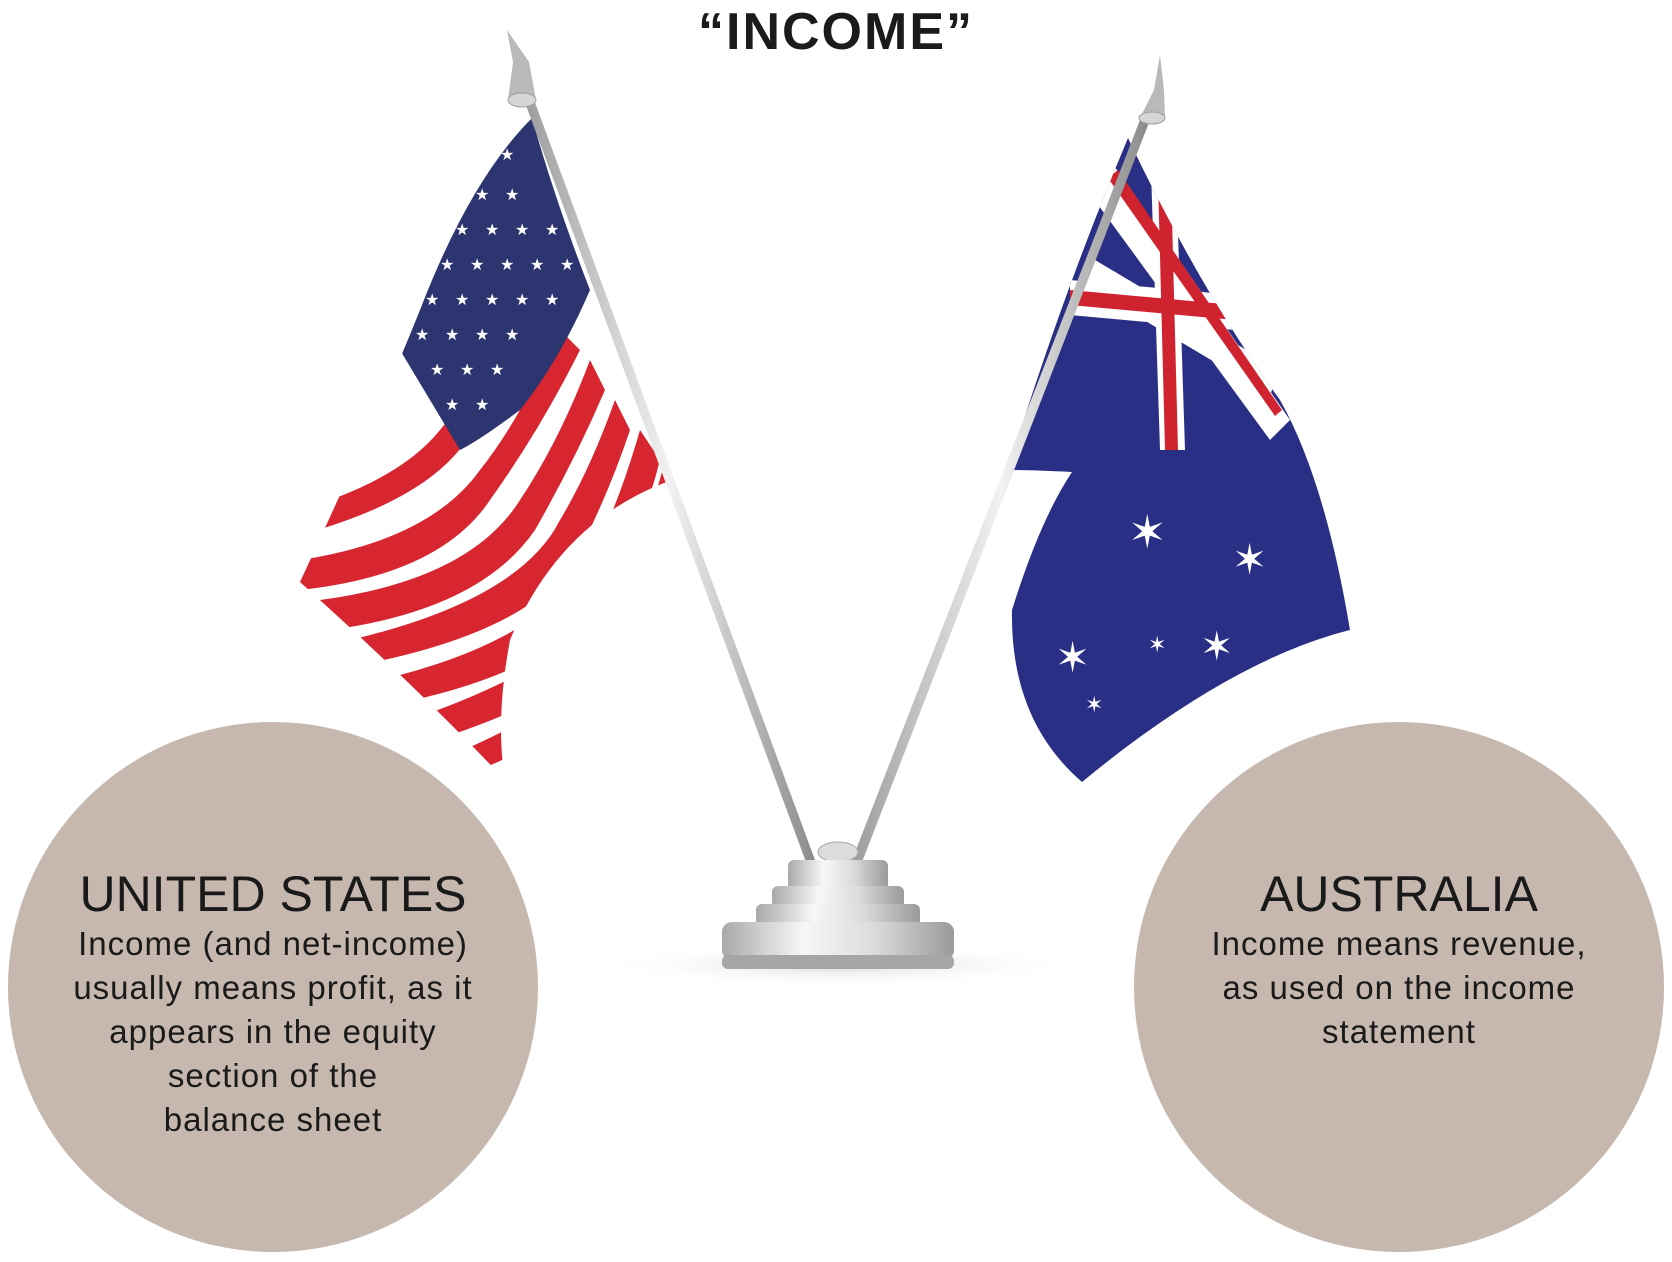  What do you see at coordinates (1179, 460) in the screenshot?
I see `au-flag-icon: ✶ ✶ ✶ ✶ ✶ ✶` at bounding box center [1179, 460].